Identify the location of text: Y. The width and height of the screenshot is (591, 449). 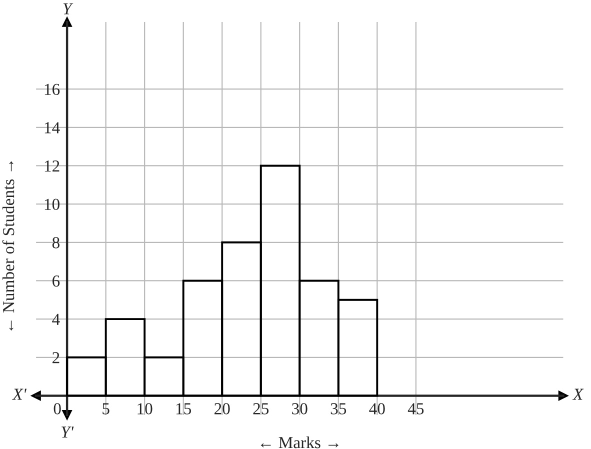
(68, 8).